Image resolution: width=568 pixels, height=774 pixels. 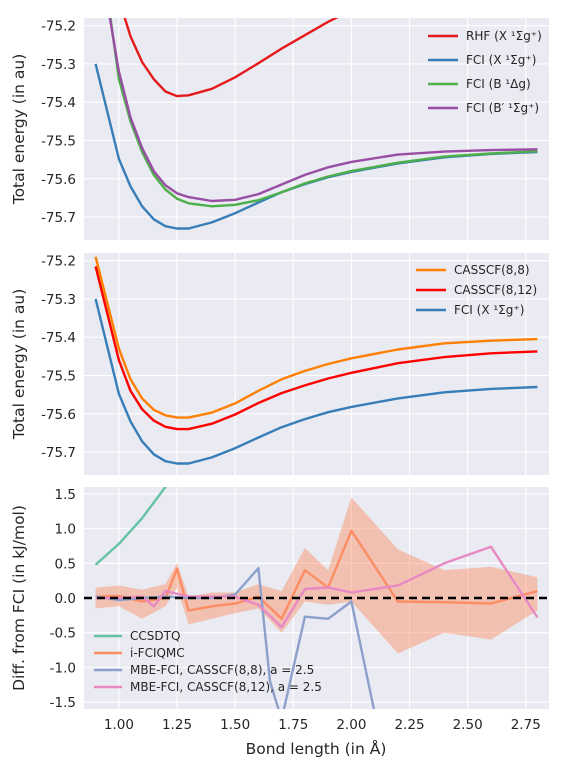 What do you see at coordinates (58, 357) in the screenshot?
I see `panel-middle-yticks: -75.2 -75.3 -75.4 -75.5 -75.6 -75.7` at bounding box center [58, 357].